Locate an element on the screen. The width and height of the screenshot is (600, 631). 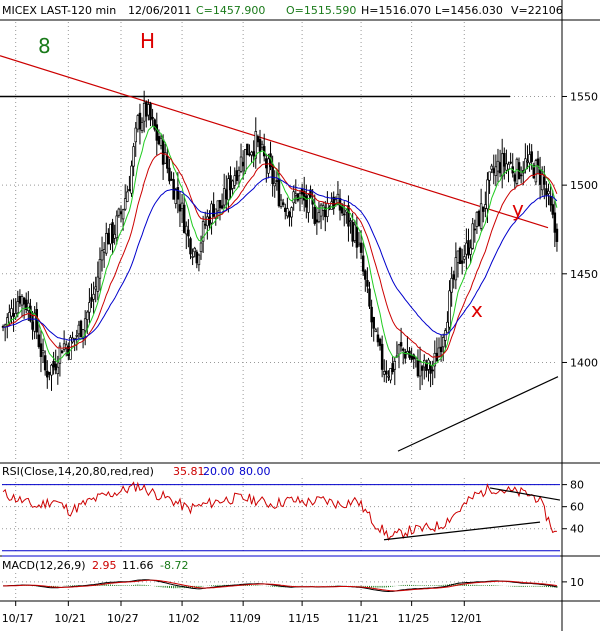
rsi-axis: 40 60 80 is located at coordinates (573, 507).